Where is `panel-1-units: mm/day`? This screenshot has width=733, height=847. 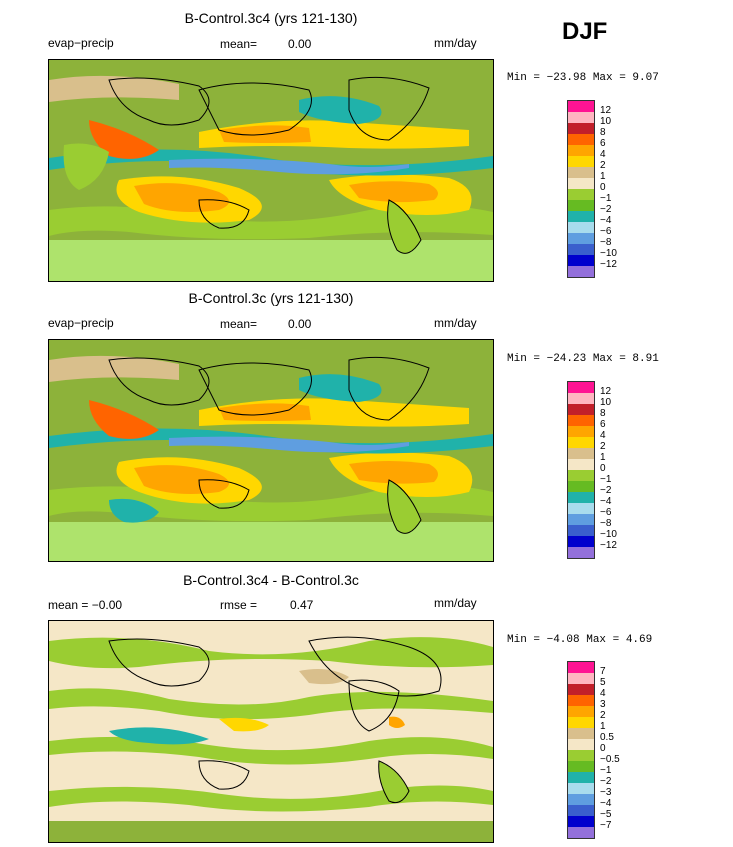
panel-1-units: mm/day is located at coordinates (455, 43).